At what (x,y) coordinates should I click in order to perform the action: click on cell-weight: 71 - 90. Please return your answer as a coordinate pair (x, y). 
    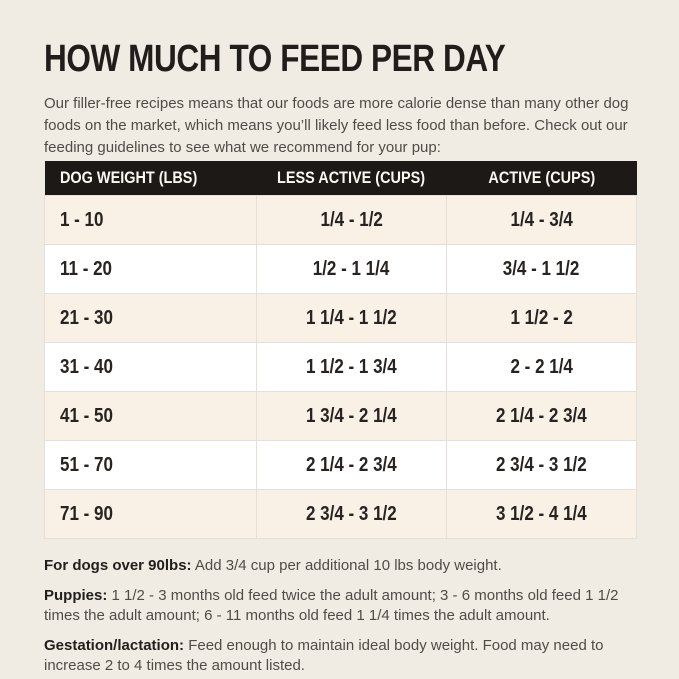
    Looking at the image, I should click on (150, 514).